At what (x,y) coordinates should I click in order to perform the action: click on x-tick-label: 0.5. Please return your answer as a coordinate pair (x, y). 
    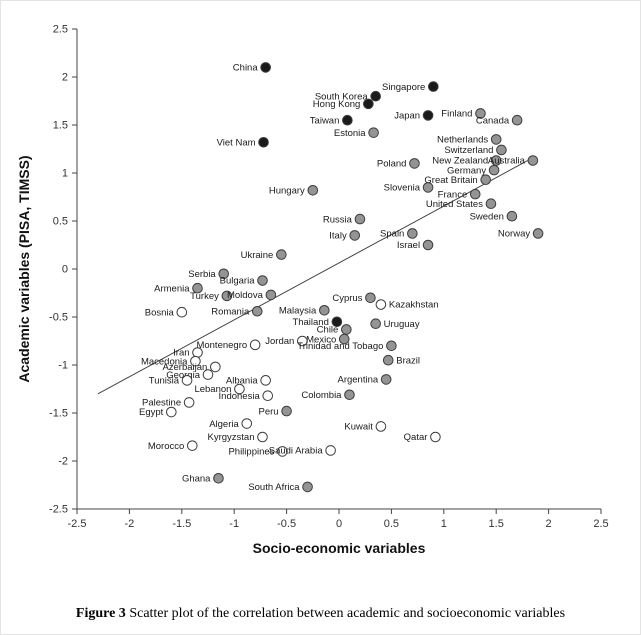
    Looking at the image, I should click on (391, 524).